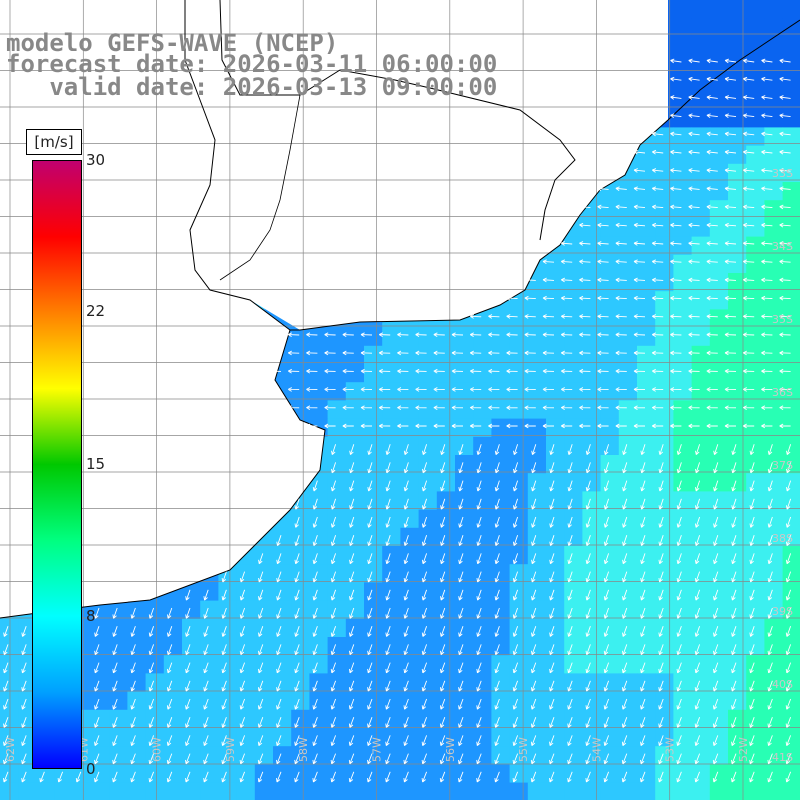  I want to click on lon-label-53w: 53W, so click(670, 749).